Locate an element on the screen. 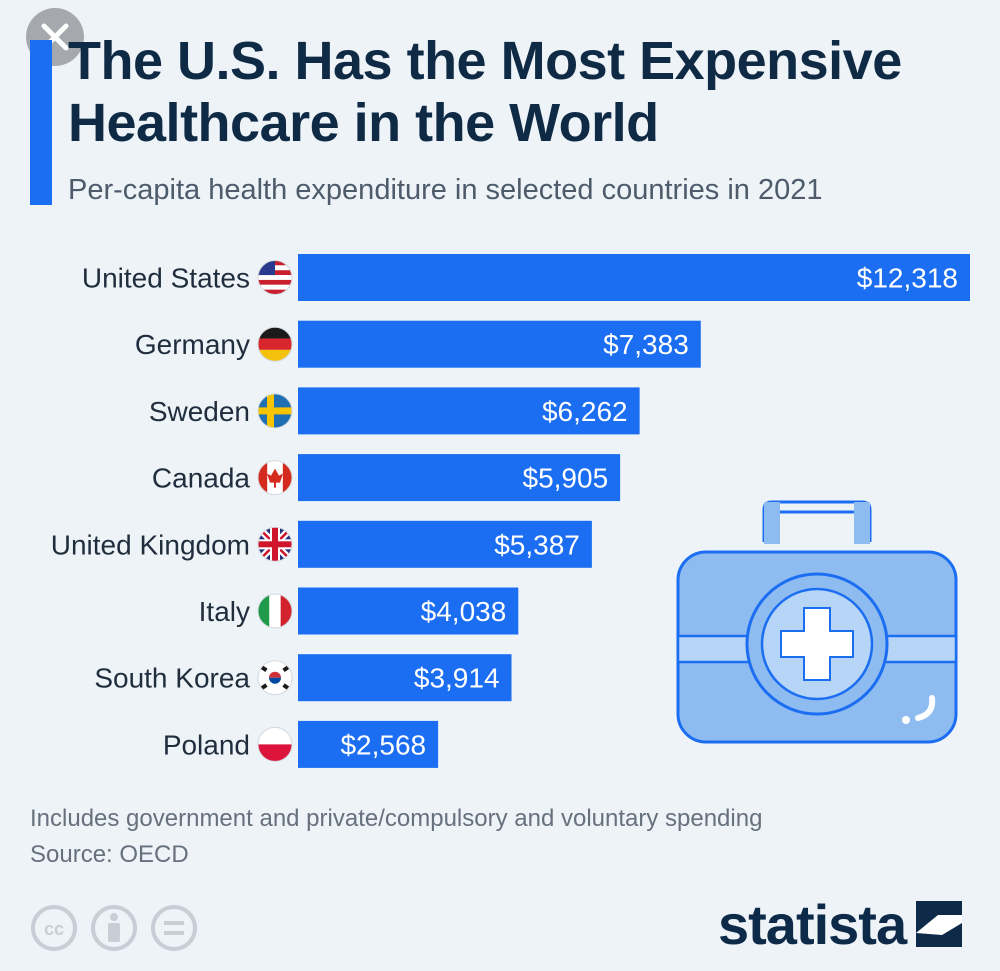 The width and height of the screenshot is (1000, 971). flag-us-icon is located at coordinates (275, 277).